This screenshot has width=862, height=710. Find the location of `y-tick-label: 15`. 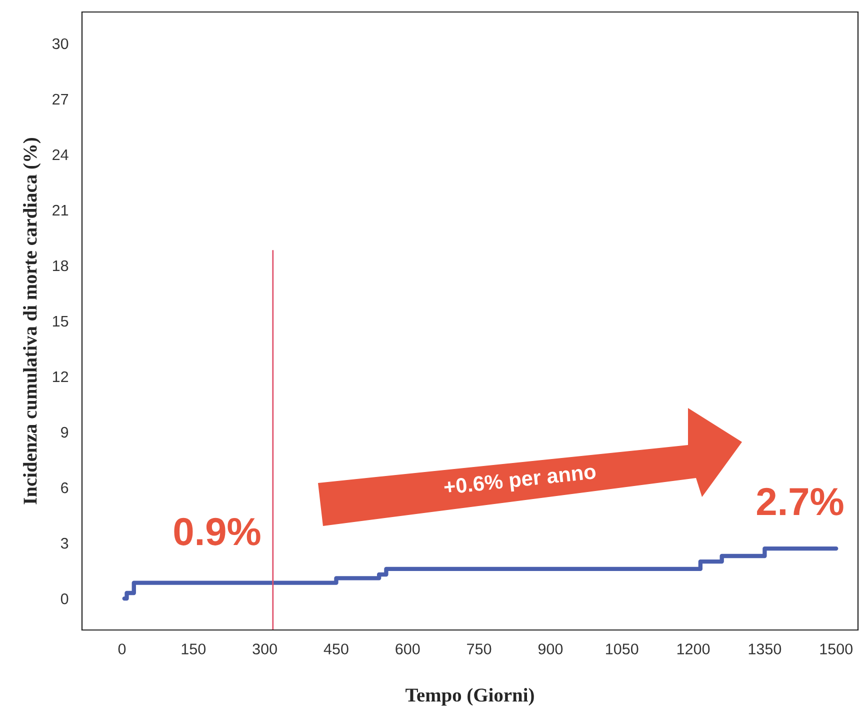

y-tick-label: 15 is located at coordinates (60, 321).